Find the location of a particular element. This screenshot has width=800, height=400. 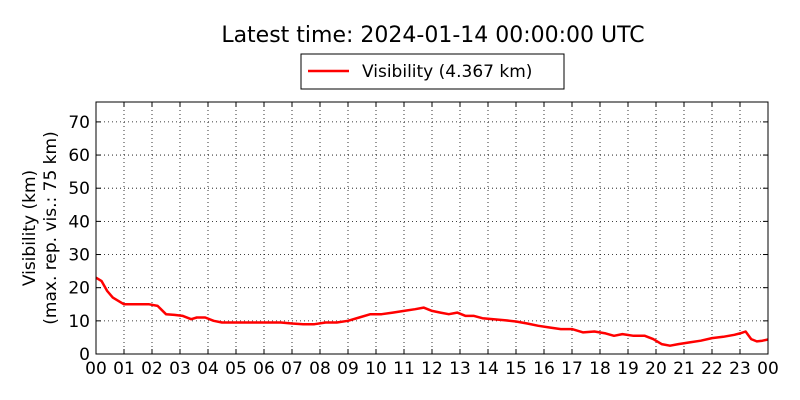

x-tick-label: 20 is located at coordinates (656, 369).